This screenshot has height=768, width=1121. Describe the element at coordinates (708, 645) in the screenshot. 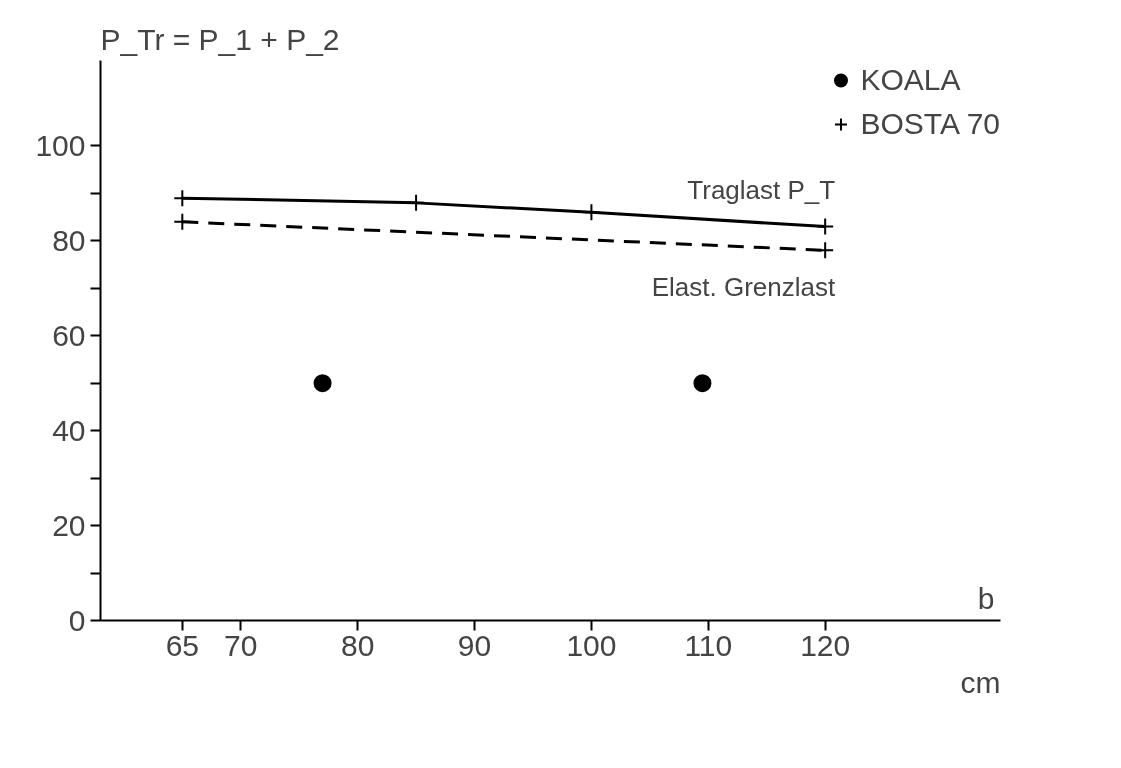

I see `x-tick-label: 110` at that location.